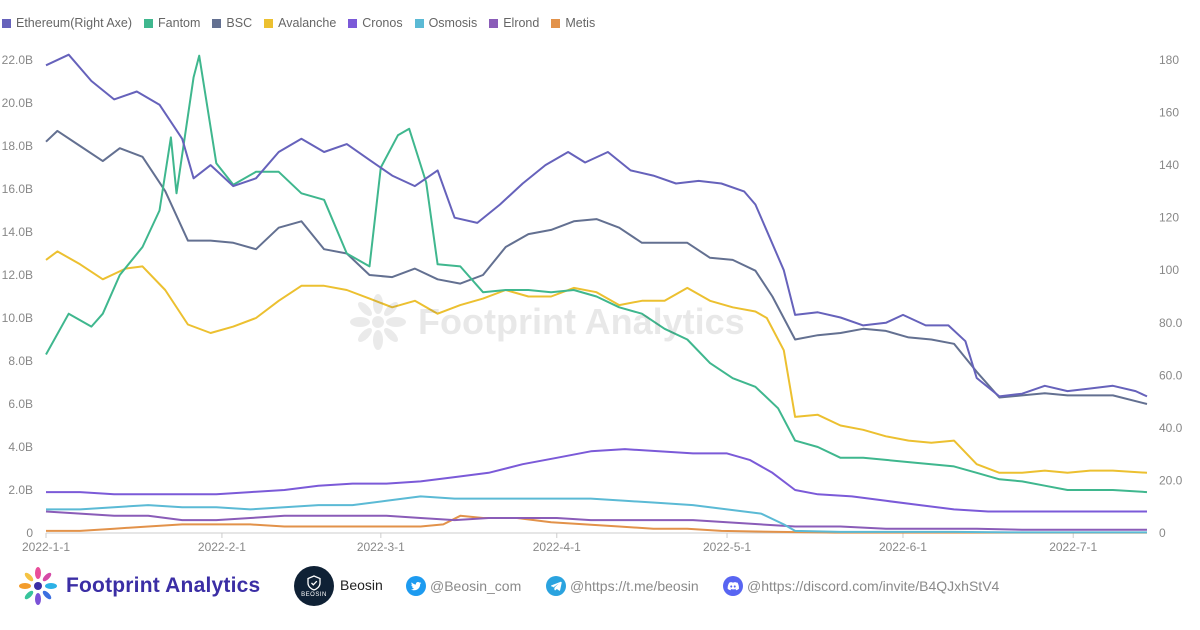  What do you see at coordinates (1169, 218) in the screenshot?
I see `y-right-tick-label: 120` at bounding box center [1169, 218].